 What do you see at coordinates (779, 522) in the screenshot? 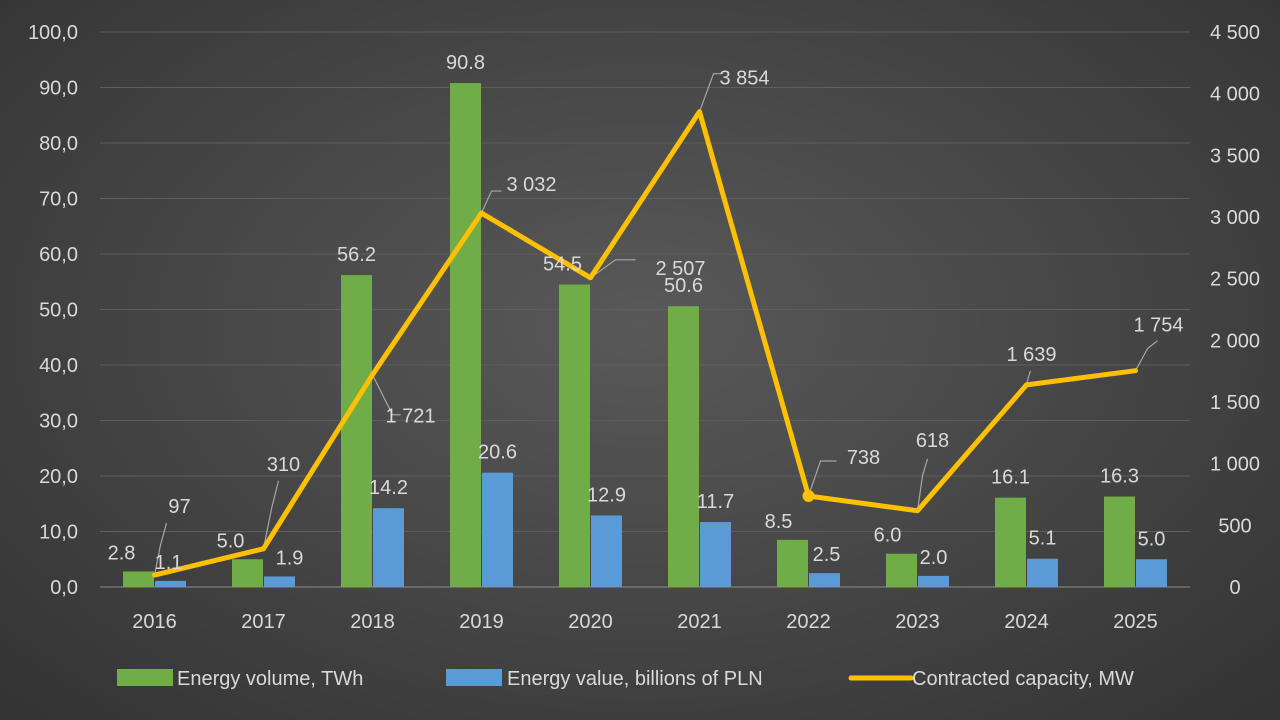
I see `data-label-energy-volume: 8.5` at bounding box center [779, 522].